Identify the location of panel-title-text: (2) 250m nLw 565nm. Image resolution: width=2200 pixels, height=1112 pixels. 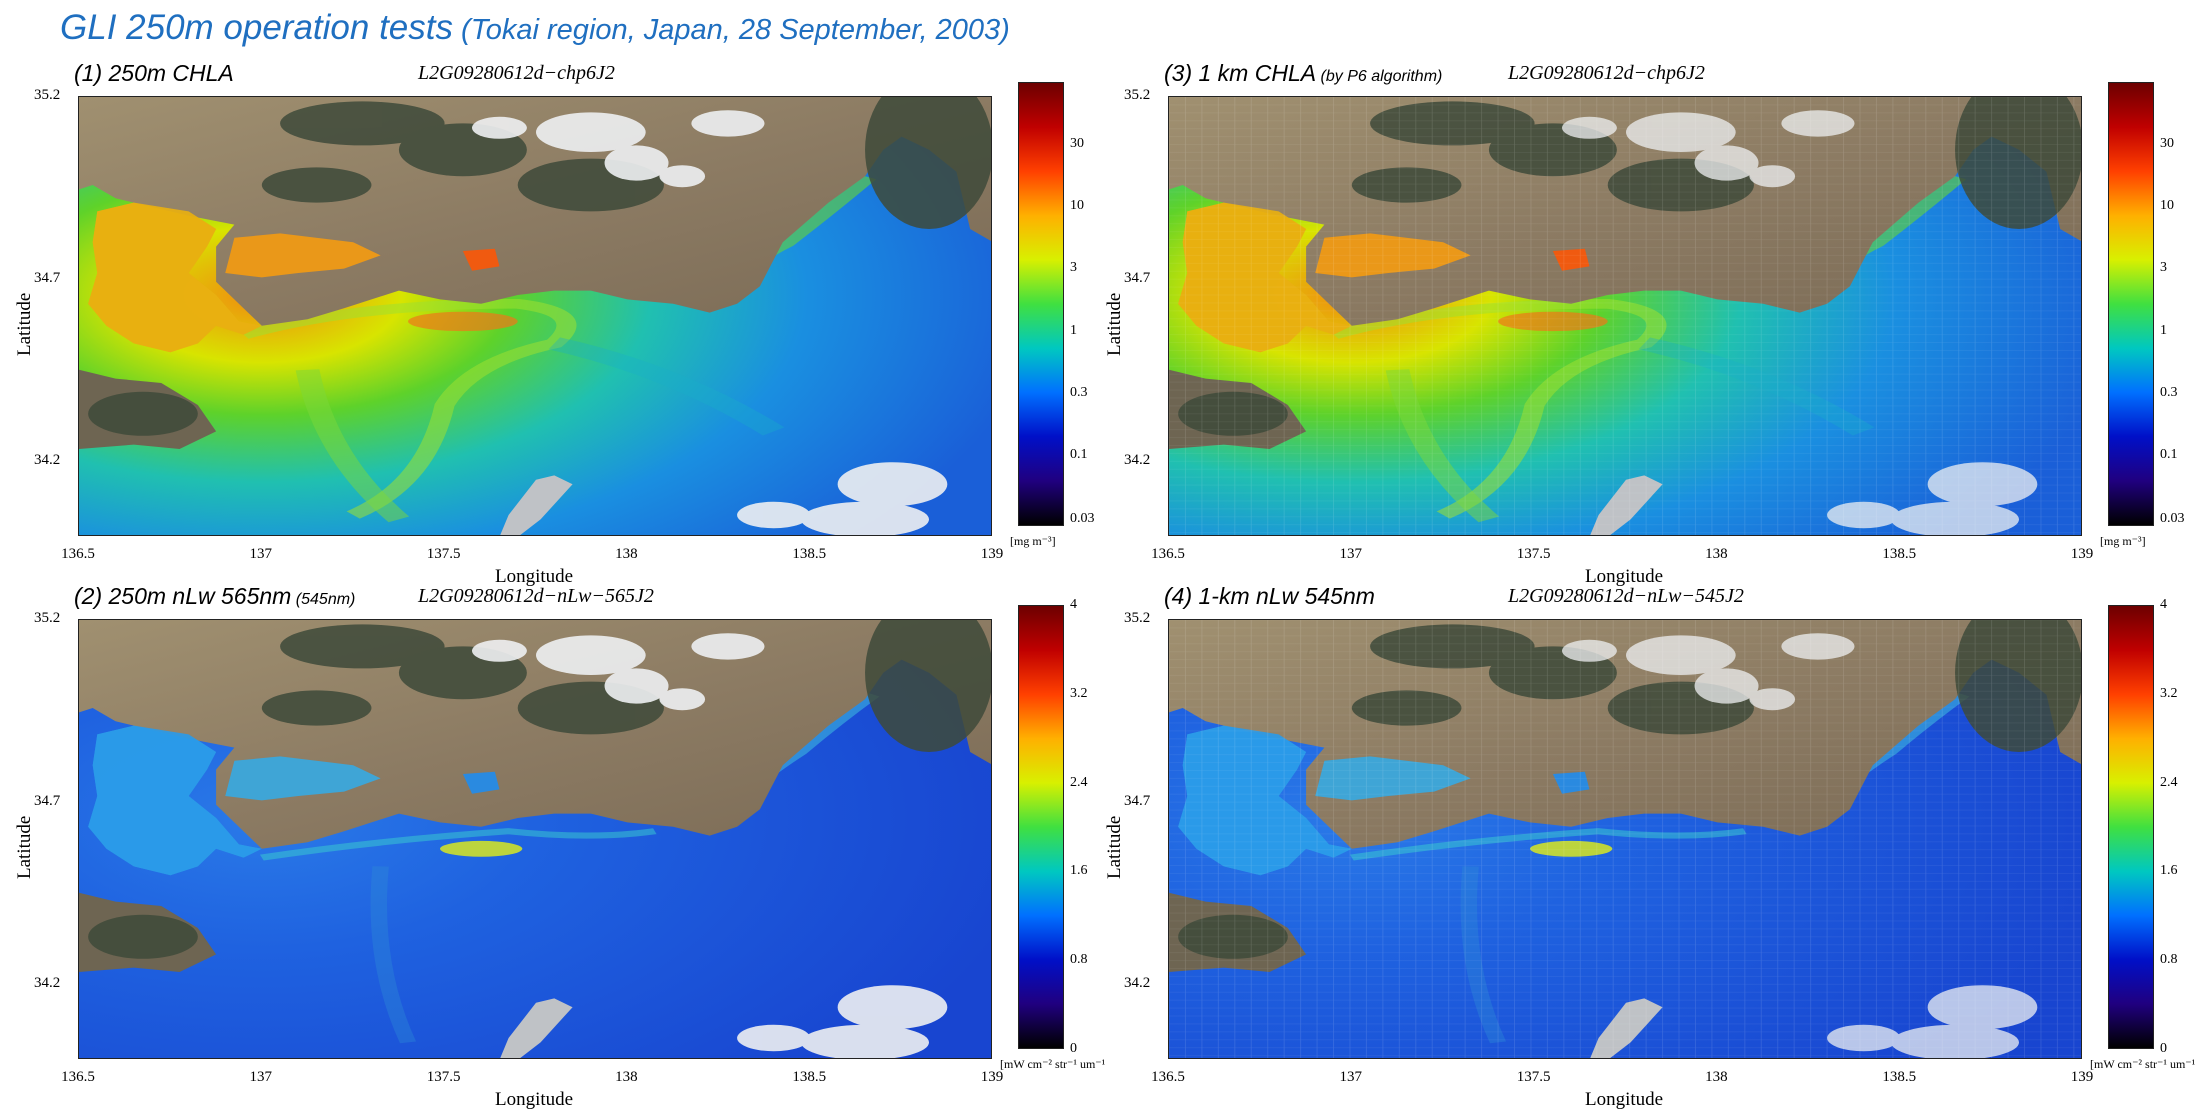
(183, 596).